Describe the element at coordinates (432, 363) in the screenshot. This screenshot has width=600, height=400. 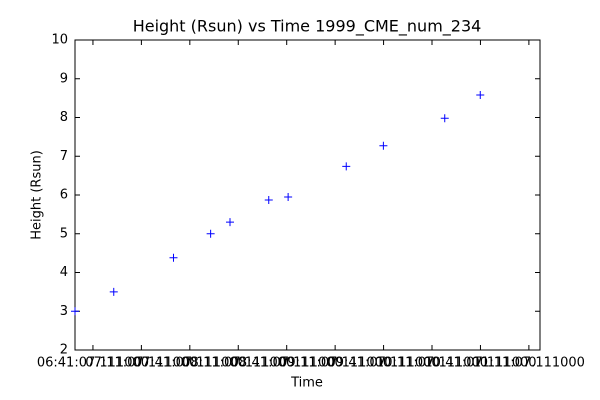
I see `x-tick-label: 10:11:07.111000` at that location.